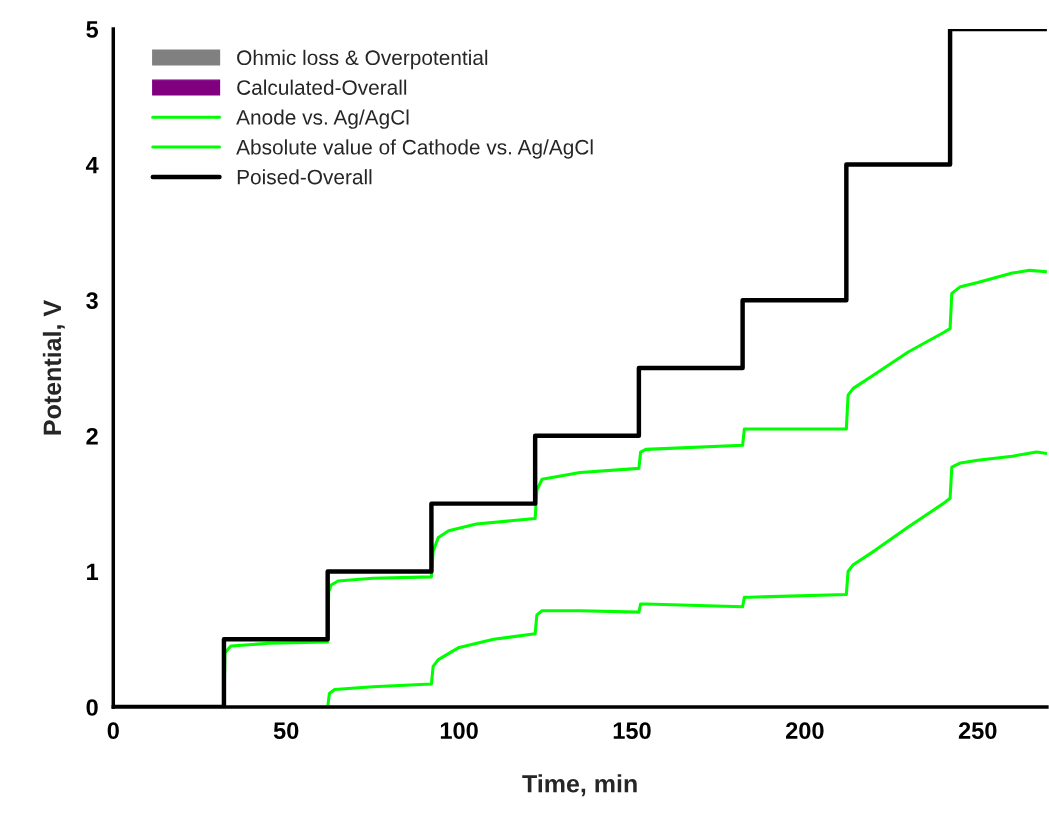 This screenshot has height=827, width=1049. What do you see at coordinates (304, 177) in the screenshot?
I see `legend-label: Poised-Overall` at bounding box center [304, 177].